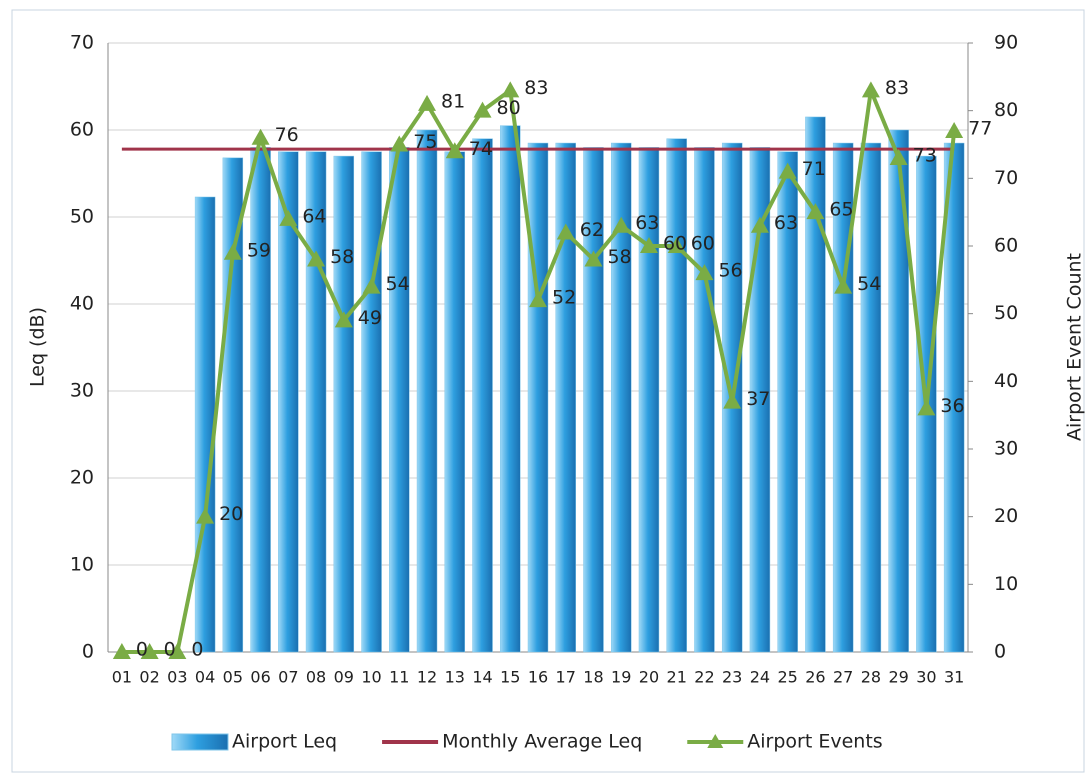 The width and height of the screenshot is (1086, 774). What do you see at coordinates (316, 677) in the screenshot?
I see `x-tick-label: 08` at bounding box center [316, 677].